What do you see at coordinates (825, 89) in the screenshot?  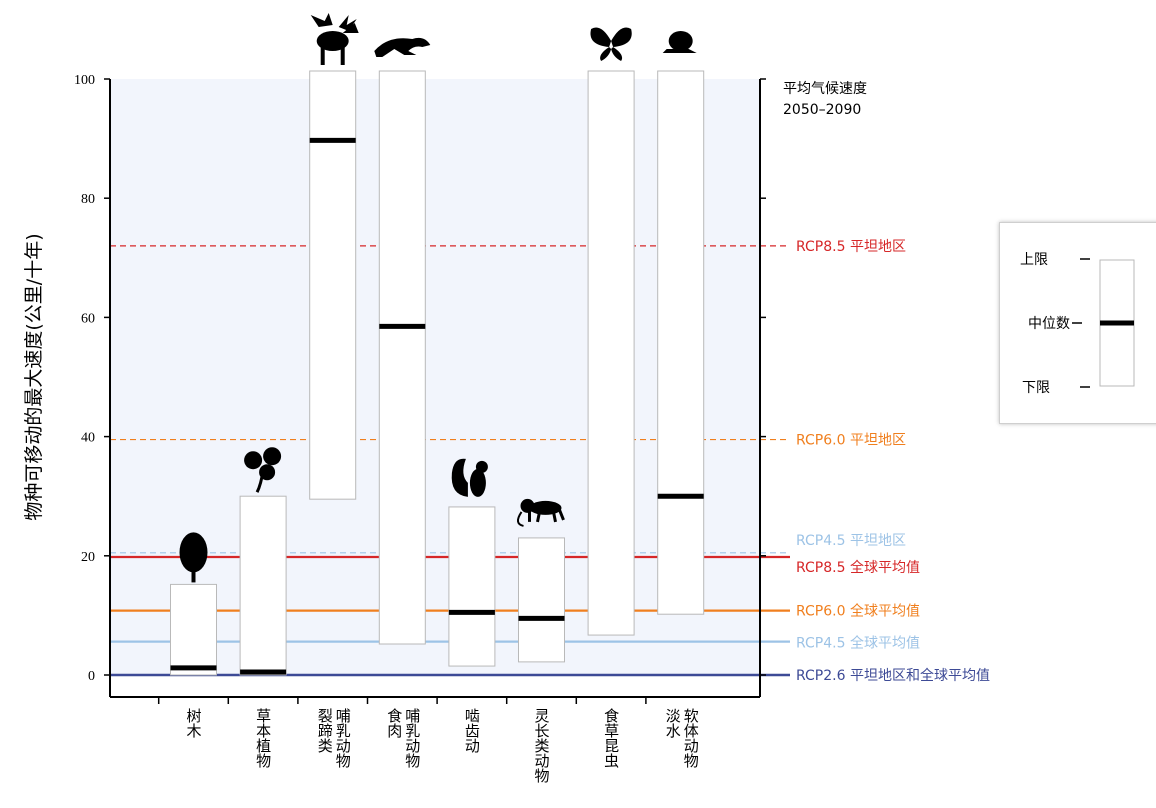 I see `right-axis-title: 平均气候速度` at bounding box center [825, 89].